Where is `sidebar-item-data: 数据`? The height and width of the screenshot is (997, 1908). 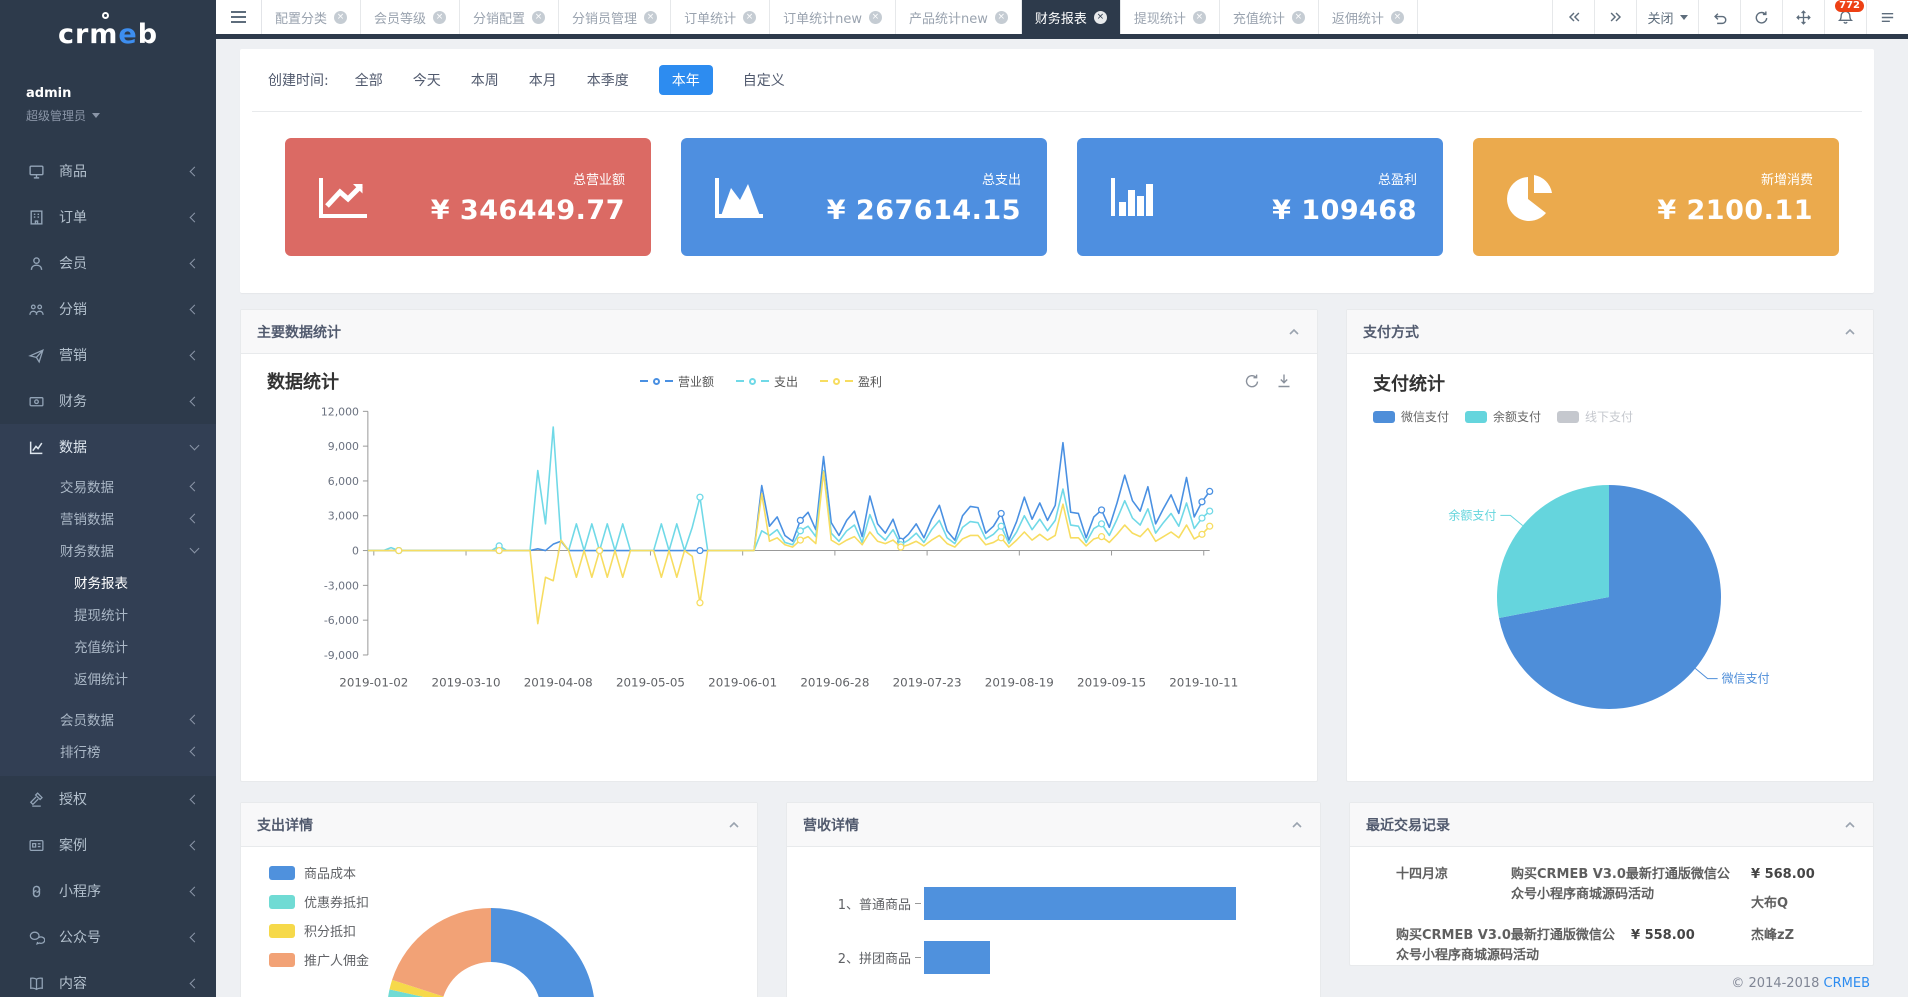 sidebar-item-data: 数据 is located at coordinates (108, 447).